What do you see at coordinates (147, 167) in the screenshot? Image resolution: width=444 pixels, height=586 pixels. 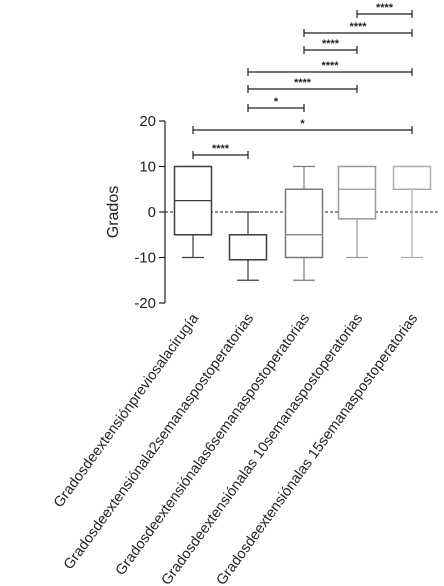 I see `y-tick-label: 10` at bounding box center [147, 167].